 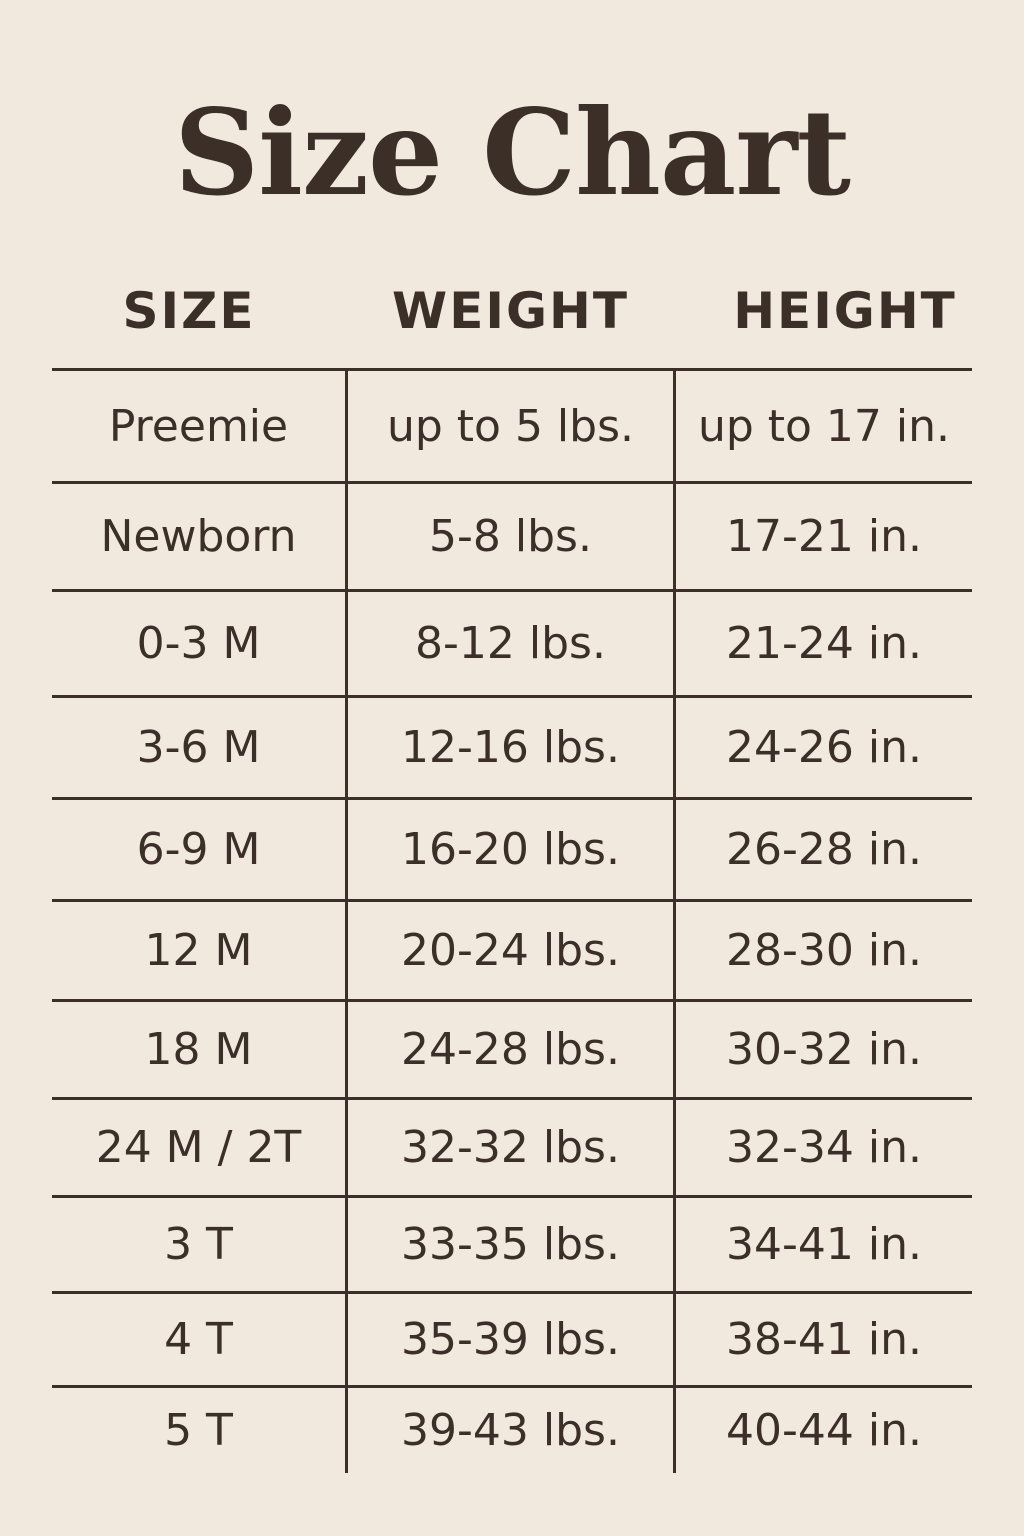 I want to click on cell-weight: 24-28 lbs., so click(x=512, y=1049).